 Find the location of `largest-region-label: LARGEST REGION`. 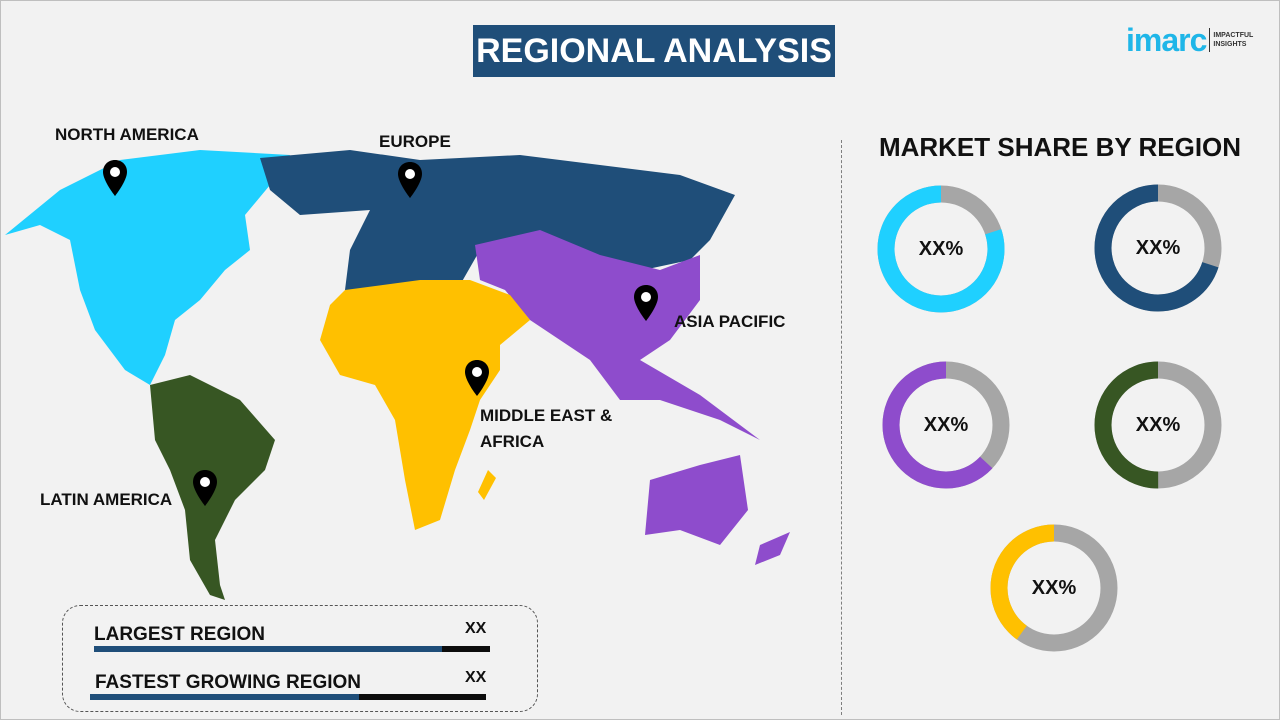

largest-region-label: LARGEST REGION is located at coordinates (180, 634).